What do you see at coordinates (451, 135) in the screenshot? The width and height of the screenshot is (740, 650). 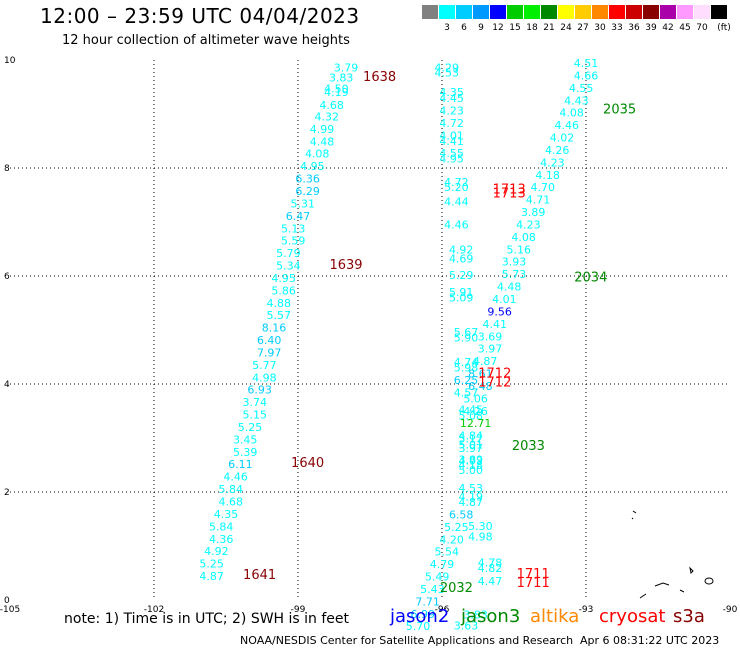 I see `swh-value-label: 4.01` at bounding box center [451, 135].